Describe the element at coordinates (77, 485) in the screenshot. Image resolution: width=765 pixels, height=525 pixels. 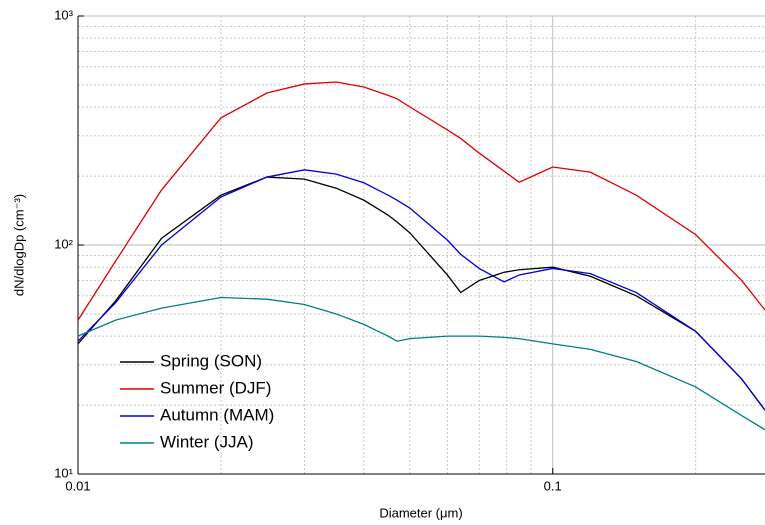
I see `x-tick-label: 0.01` at that location.